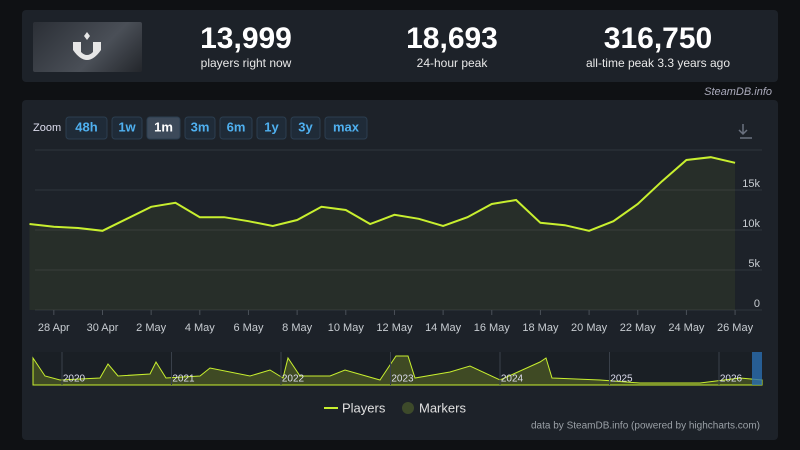 This screenshot has width=800, height=450. I want to click on zoom-option: 3m, so click(200, 126).